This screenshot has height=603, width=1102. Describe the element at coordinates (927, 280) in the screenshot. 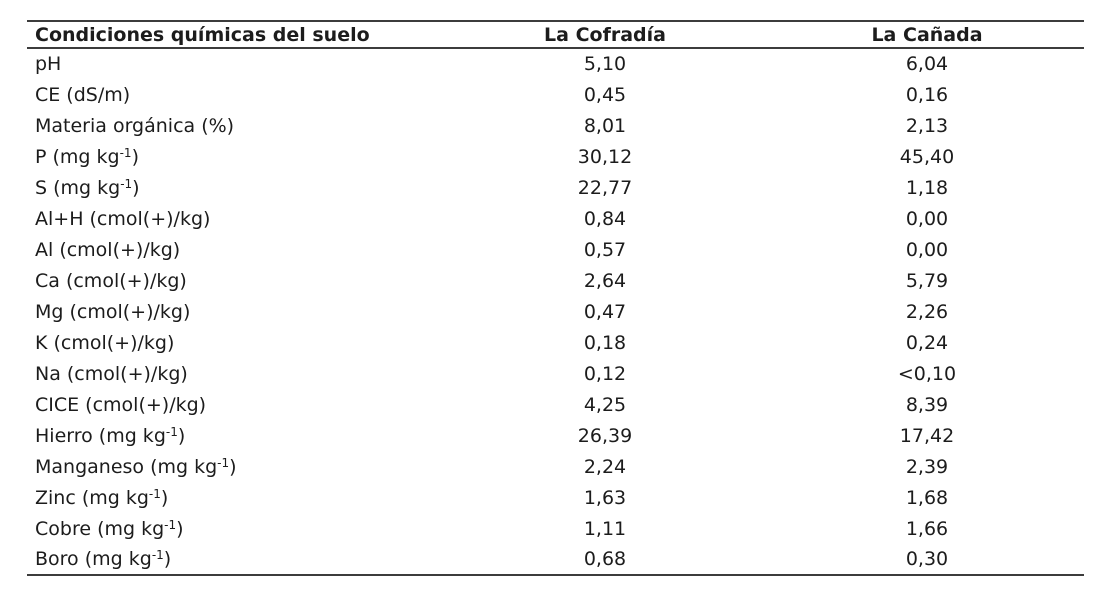

I see `canada-value: 5,79` at that location.